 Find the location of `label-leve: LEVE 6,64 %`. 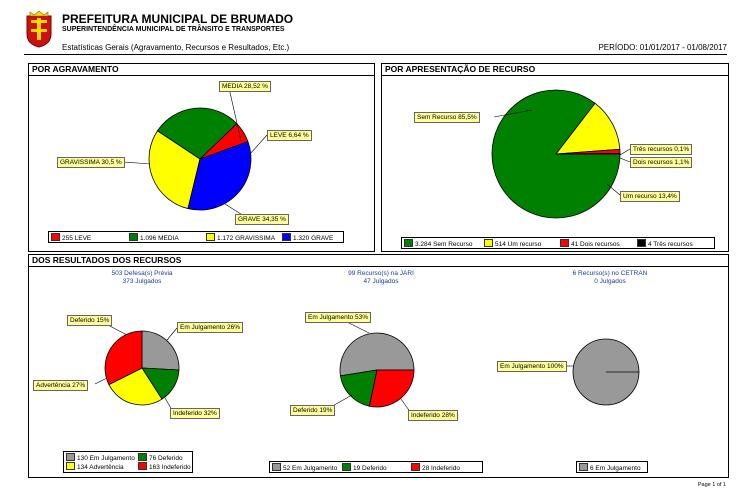

label-leve: LEVE 6,64 % is located at coordinates (289, 135).